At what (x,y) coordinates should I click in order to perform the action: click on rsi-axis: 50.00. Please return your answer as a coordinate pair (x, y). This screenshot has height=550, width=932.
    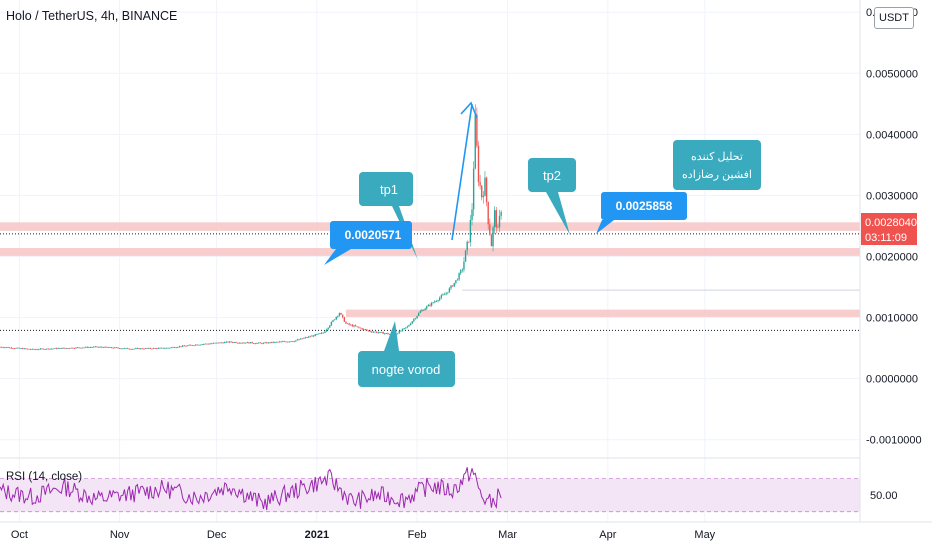
    Looking at the image, I should click on (884, 496).